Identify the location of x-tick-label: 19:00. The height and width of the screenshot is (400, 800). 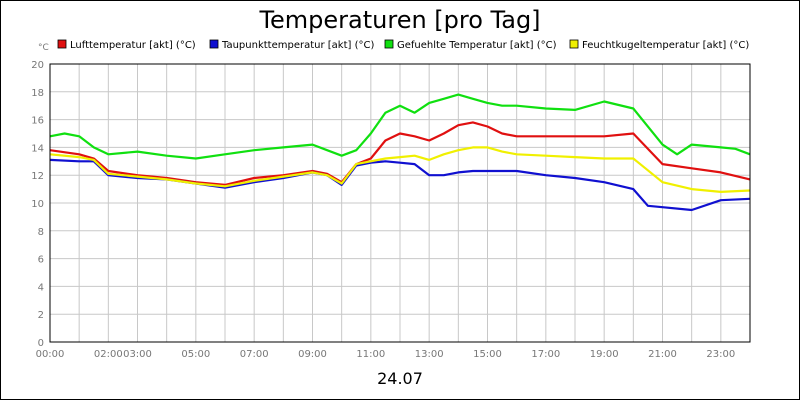
(604, 354).